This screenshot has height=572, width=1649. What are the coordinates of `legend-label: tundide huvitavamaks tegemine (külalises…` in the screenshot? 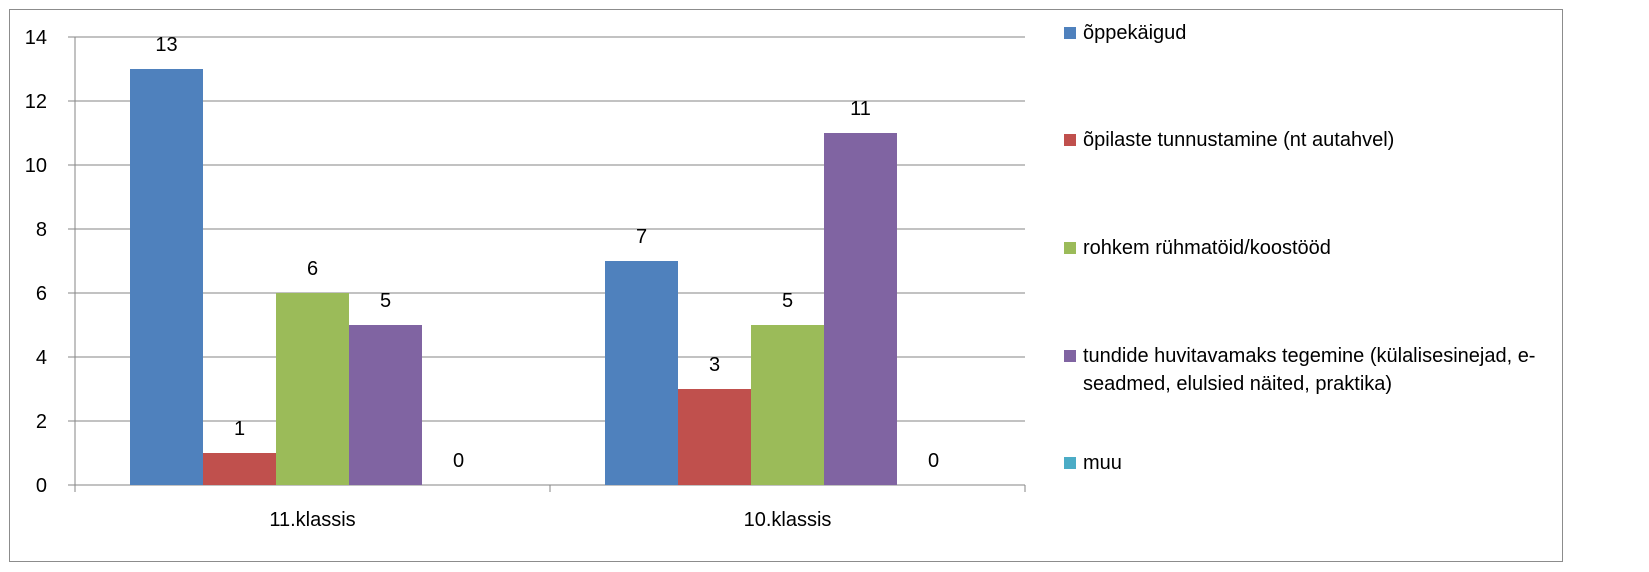 It's located at (1309, 370).